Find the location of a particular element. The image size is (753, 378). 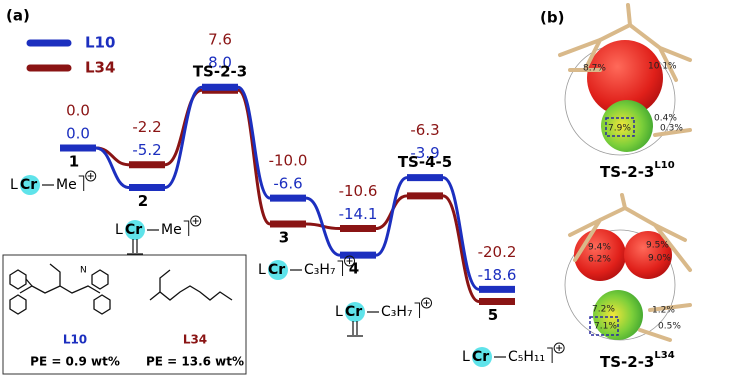

steric-percent: 8.7% is located at coordinates (594, 69).